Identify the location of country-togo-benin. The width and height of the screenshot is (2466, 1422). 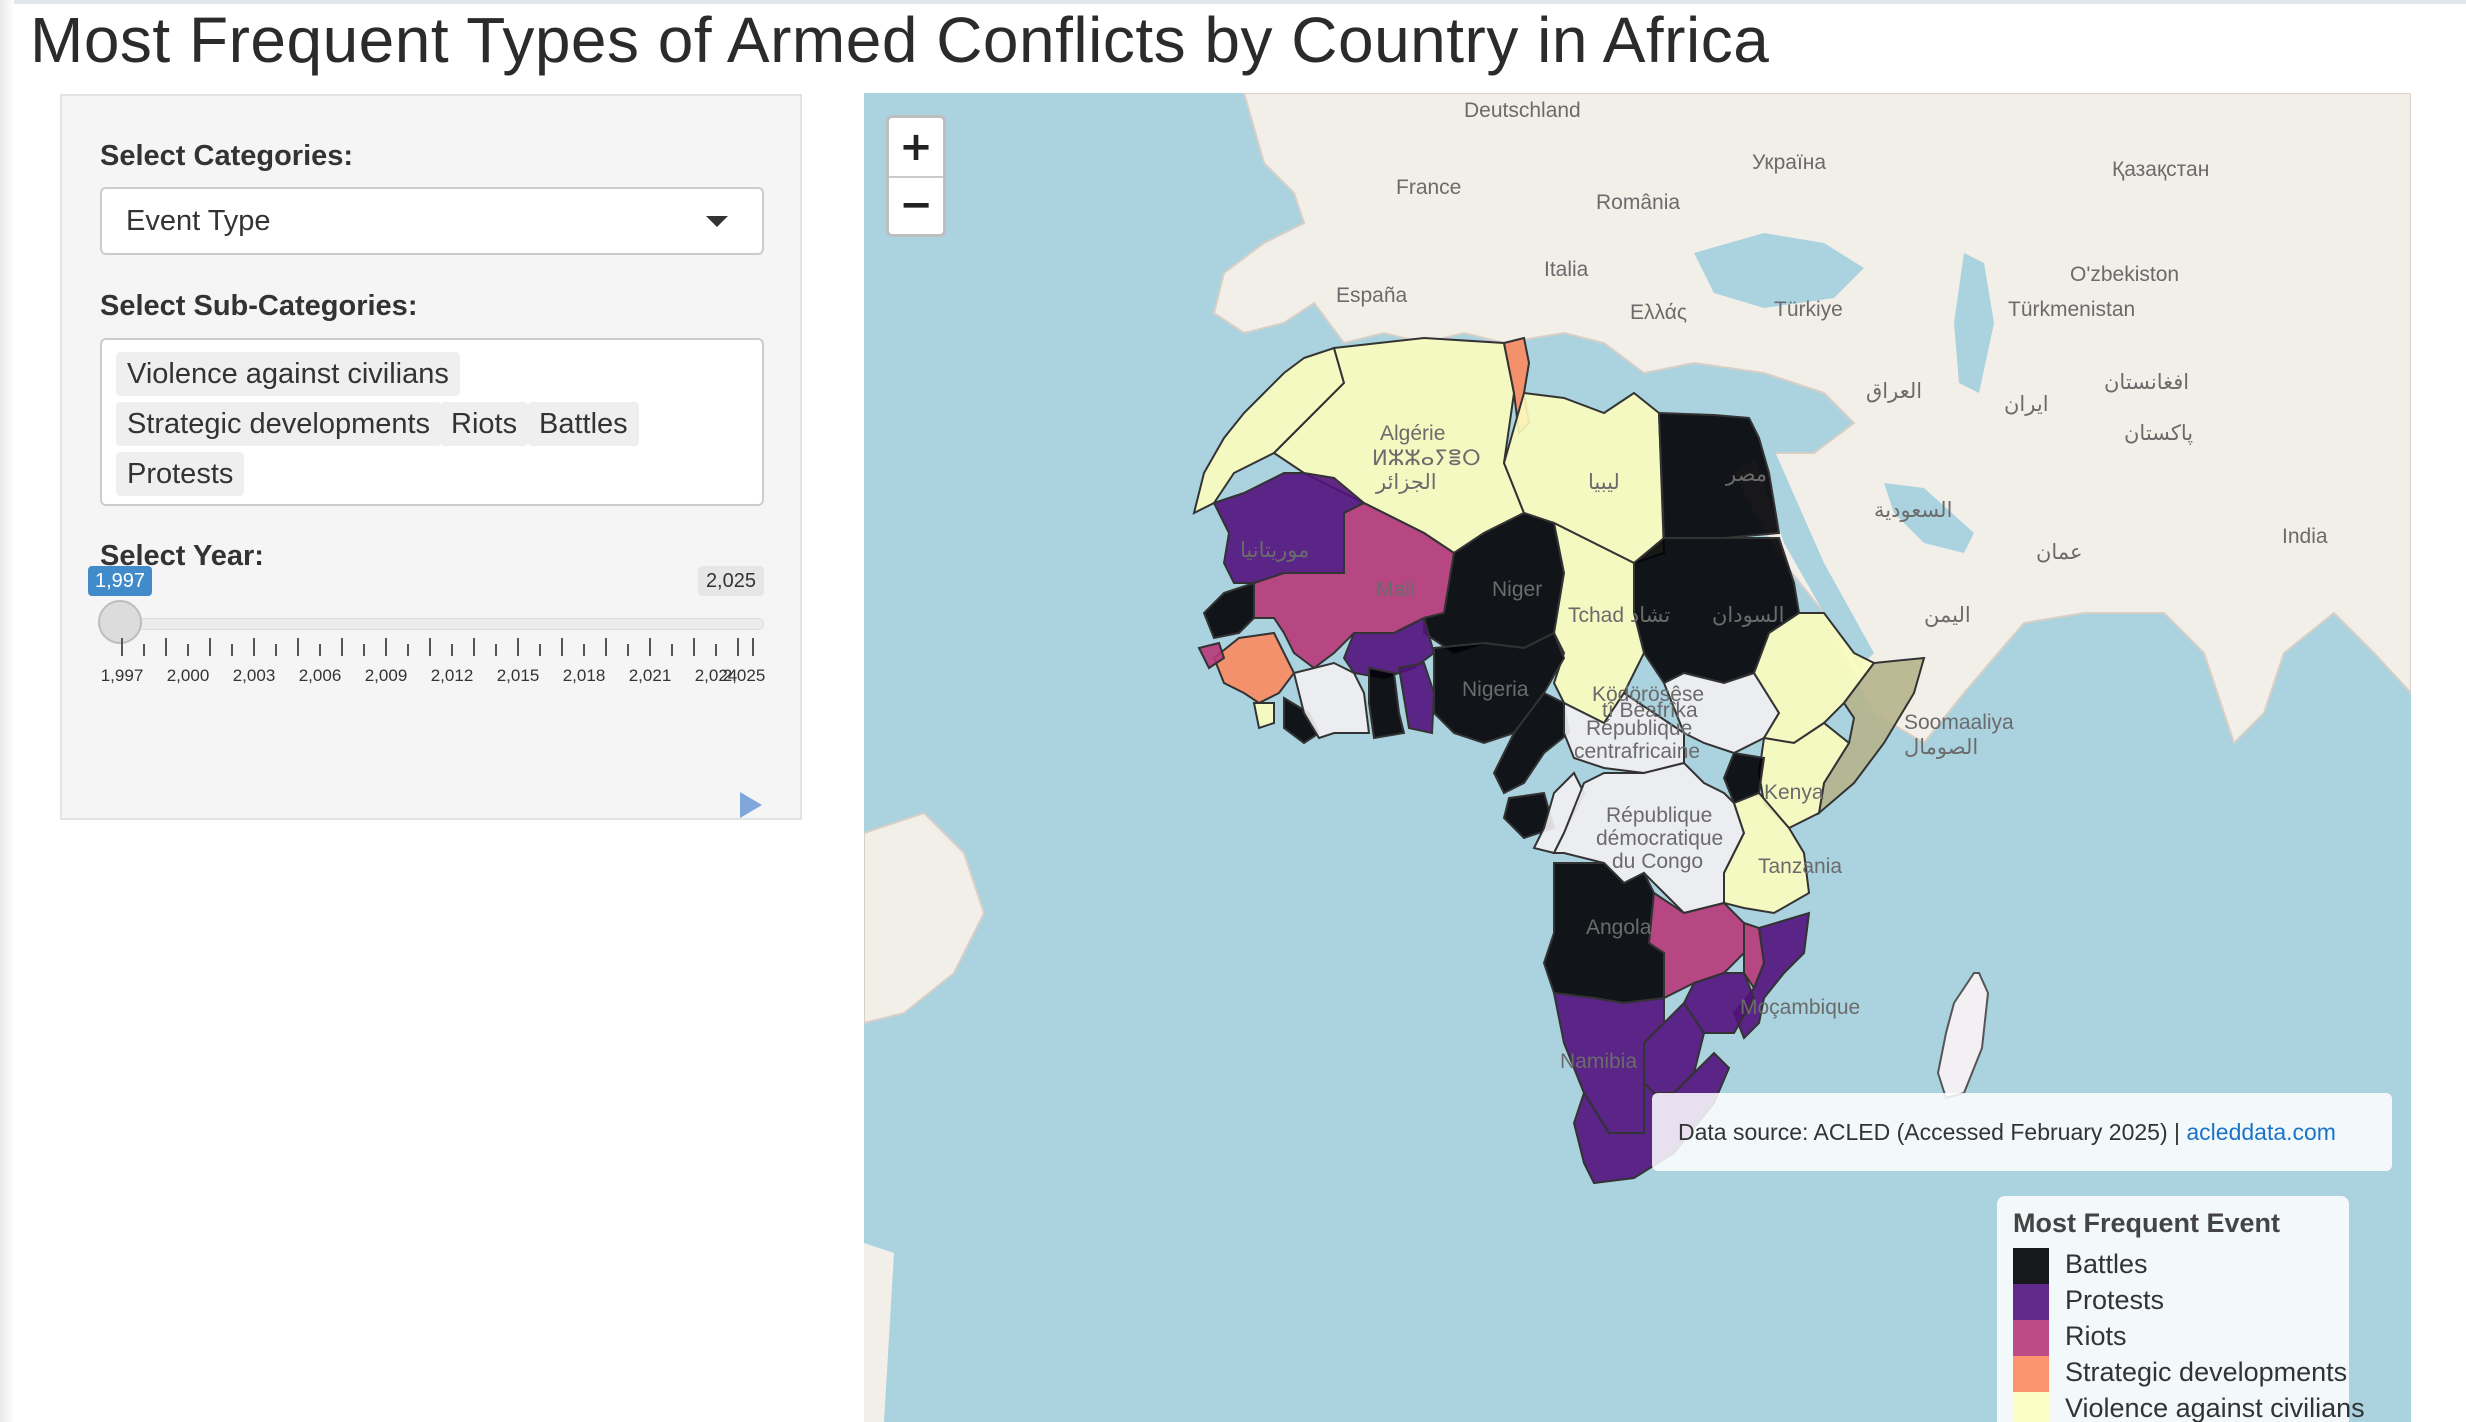
(1416, 698).